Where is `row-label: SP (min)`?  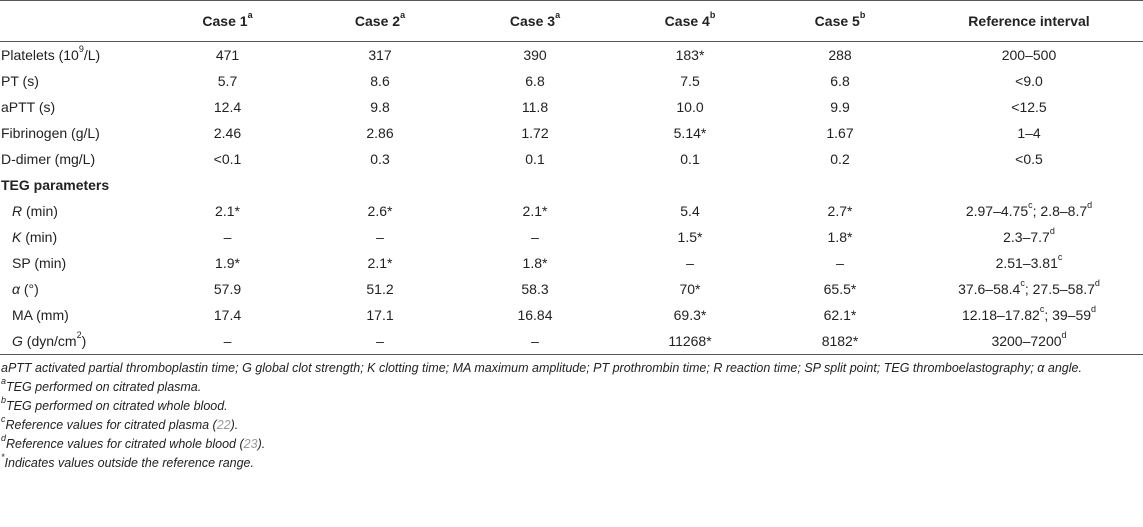
row-label: SP (min) is located at coordinates (39, 263).